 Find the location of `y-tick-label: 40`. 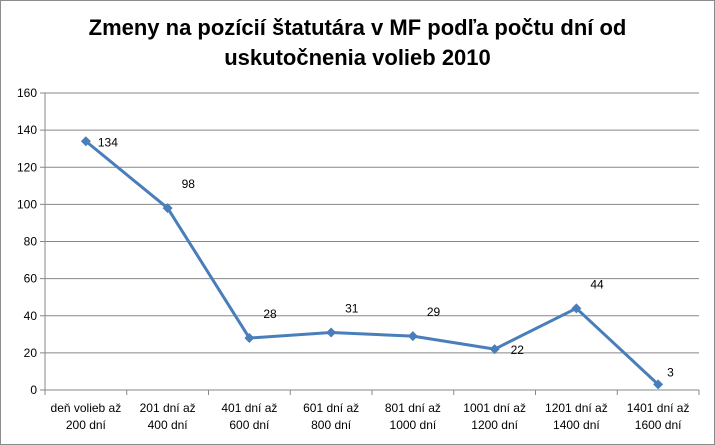

y-tick-label: 40 is located at coordinates (31, 316).